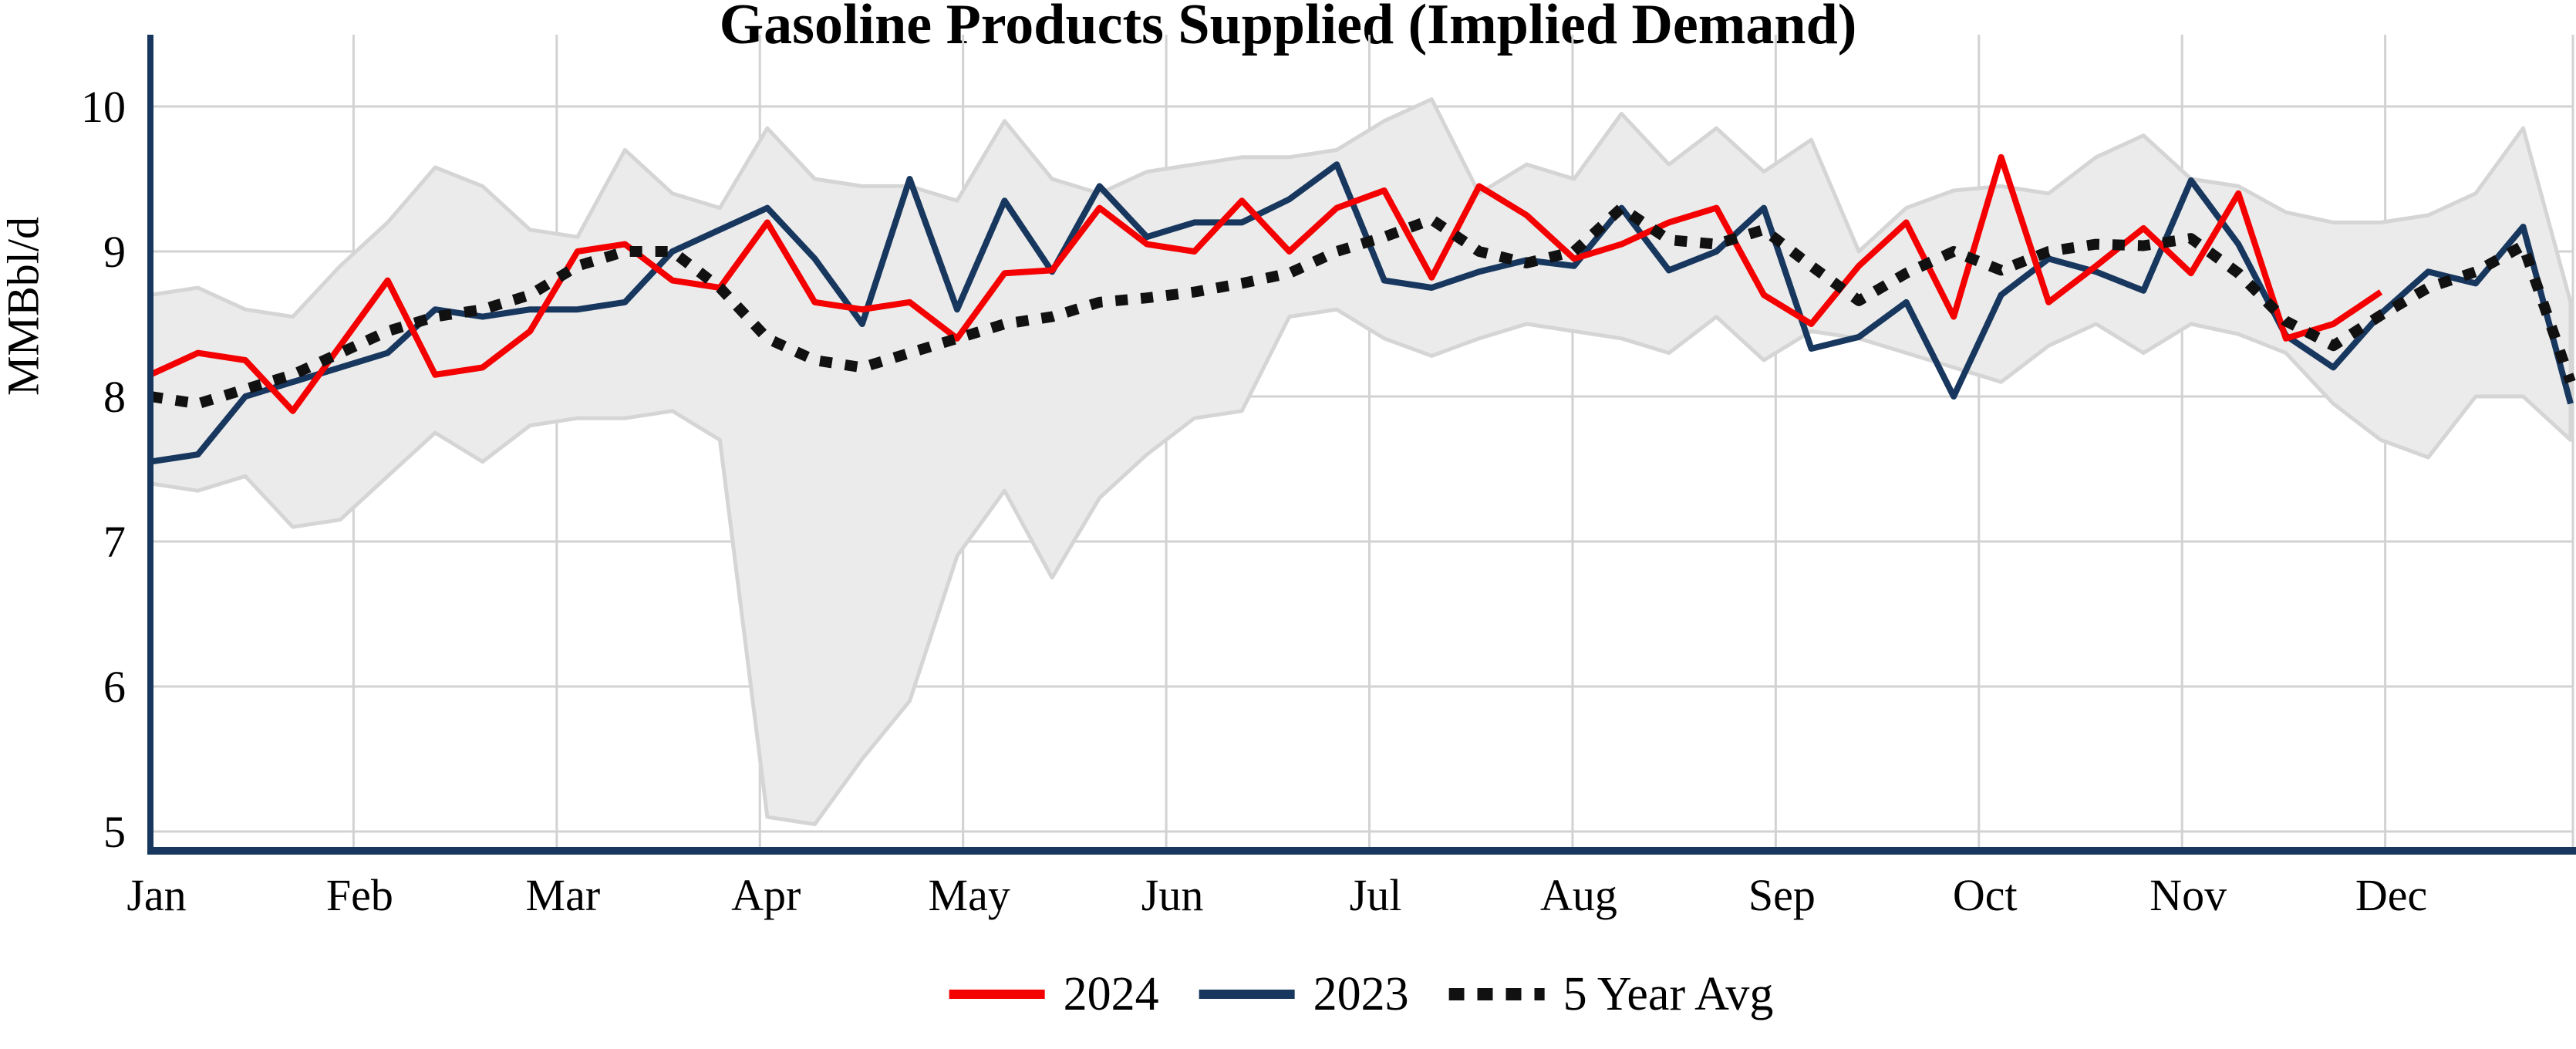 This screenshot has height=1049, width=2576. I want to click on legend-label-2023: 2023, so click(1361, 994).